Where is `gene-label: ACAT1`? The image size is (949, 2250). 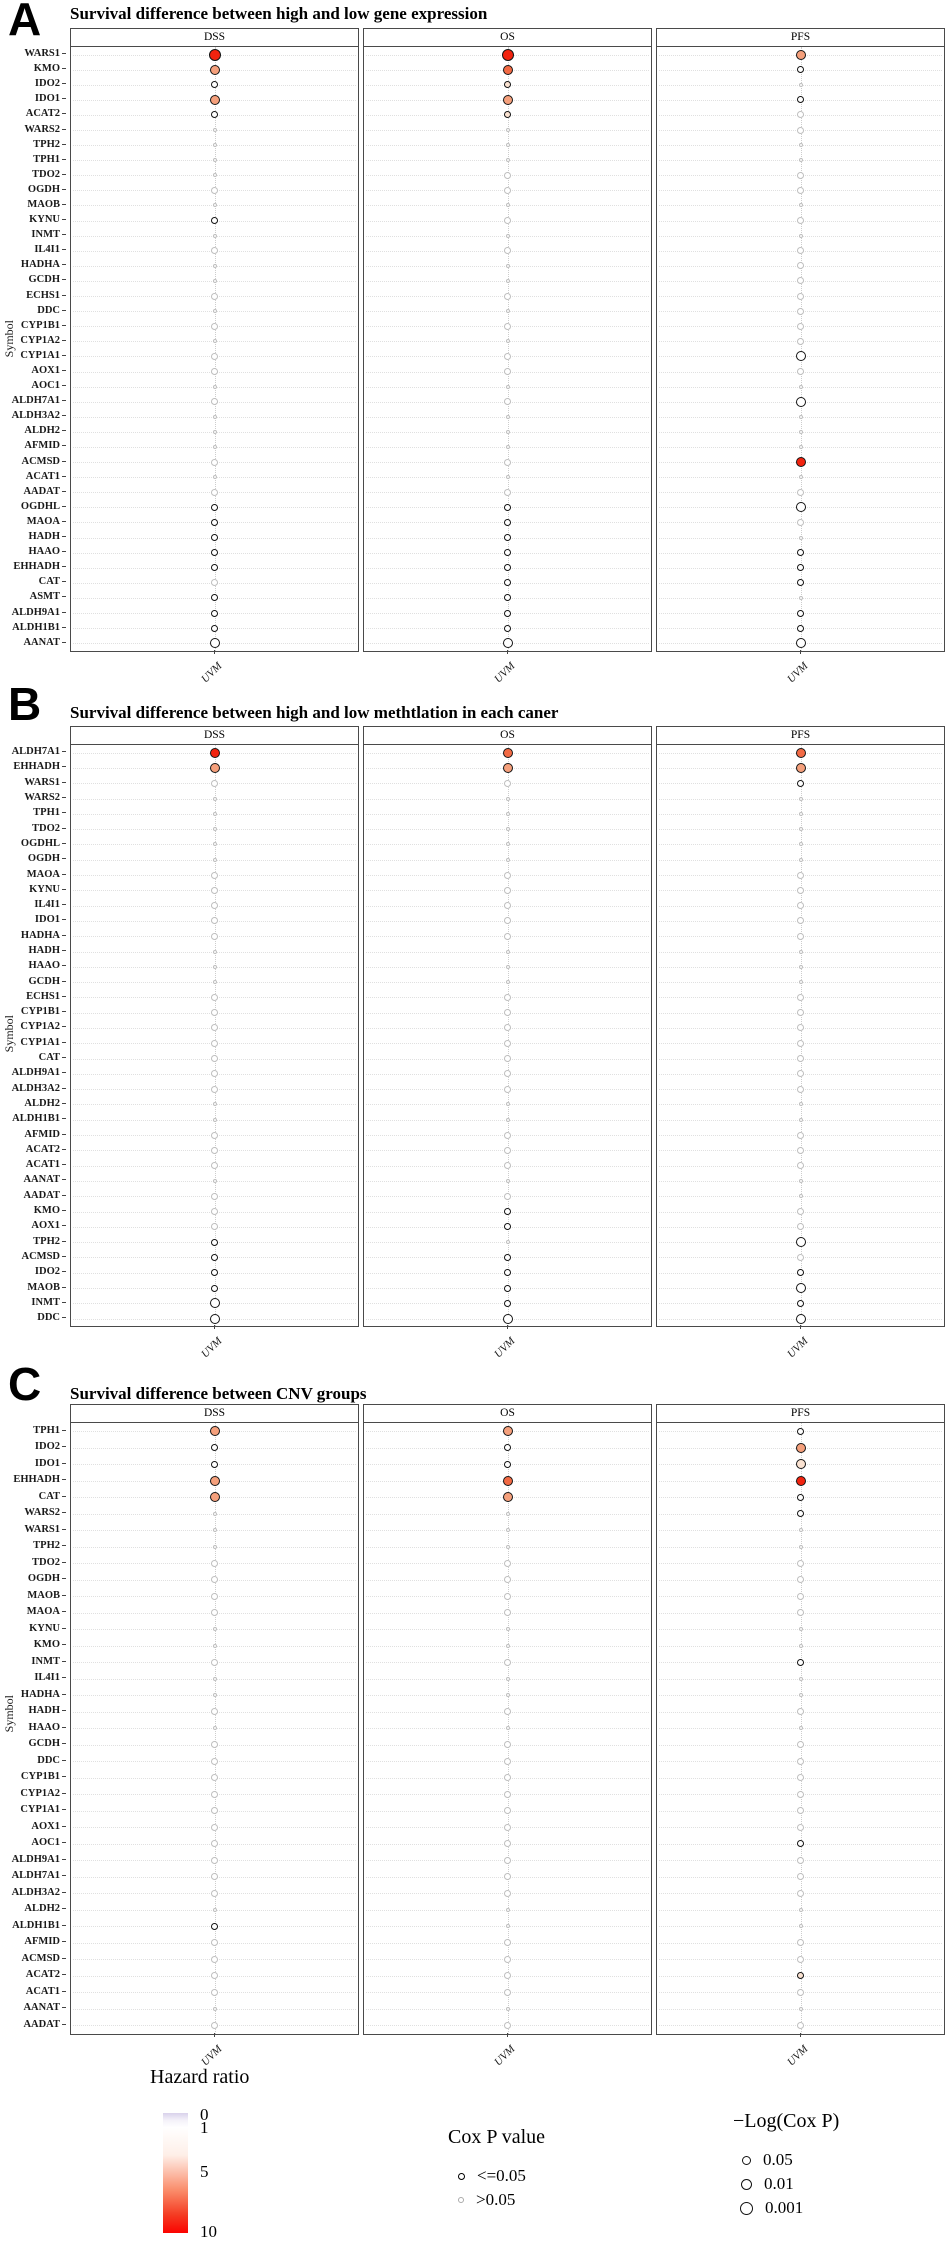
gene-label: ACAT1 is located at coordinates (33, 476).